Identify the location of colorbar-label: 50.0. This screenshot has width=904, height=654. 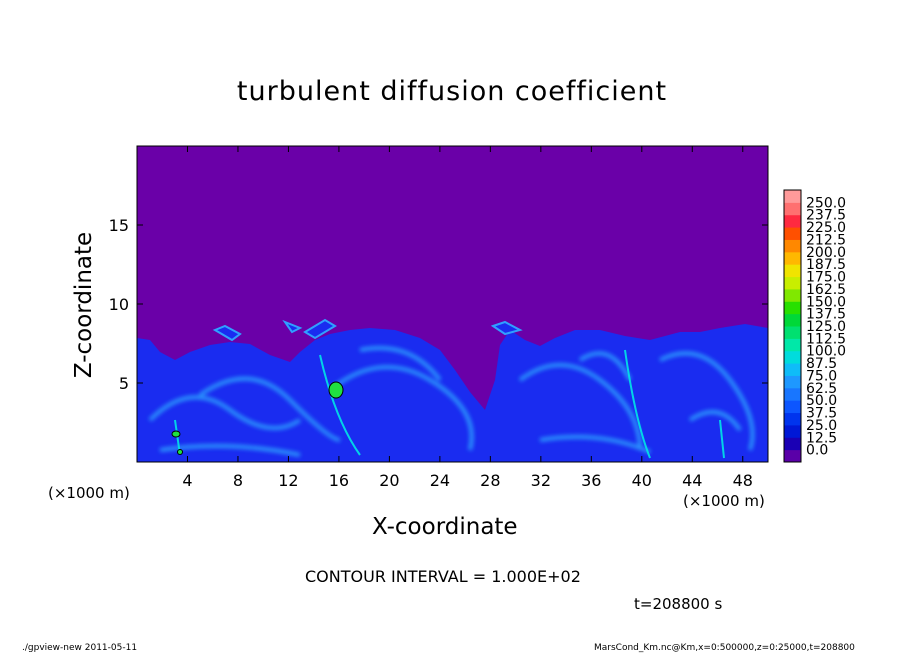
(821, 401).